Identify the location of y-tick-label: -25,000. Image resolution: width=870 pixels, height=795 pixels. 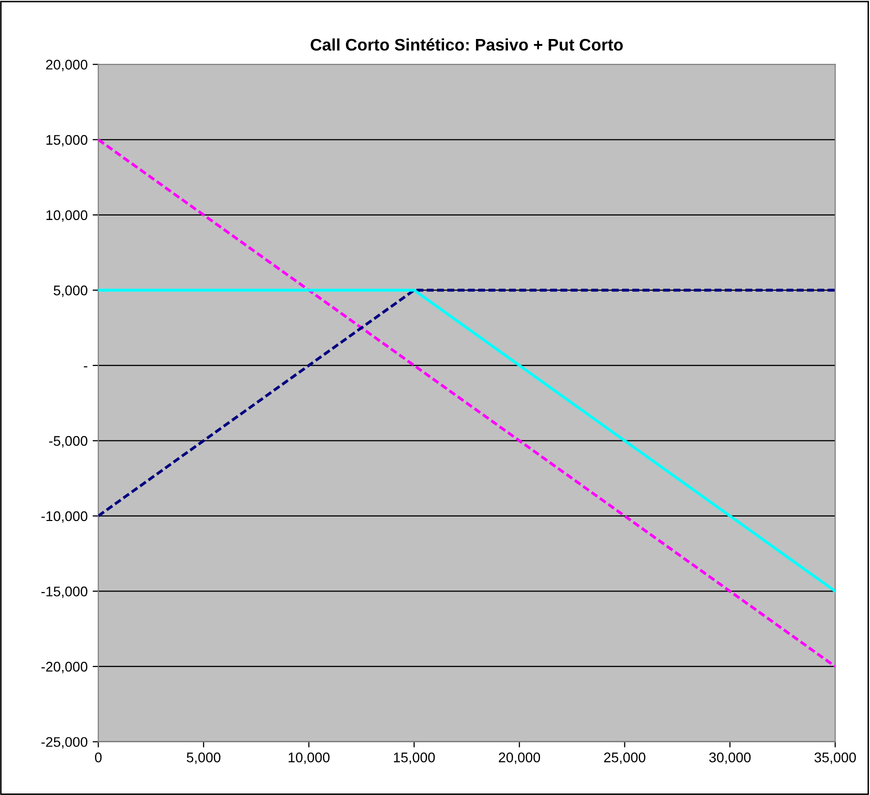
(64, 743).